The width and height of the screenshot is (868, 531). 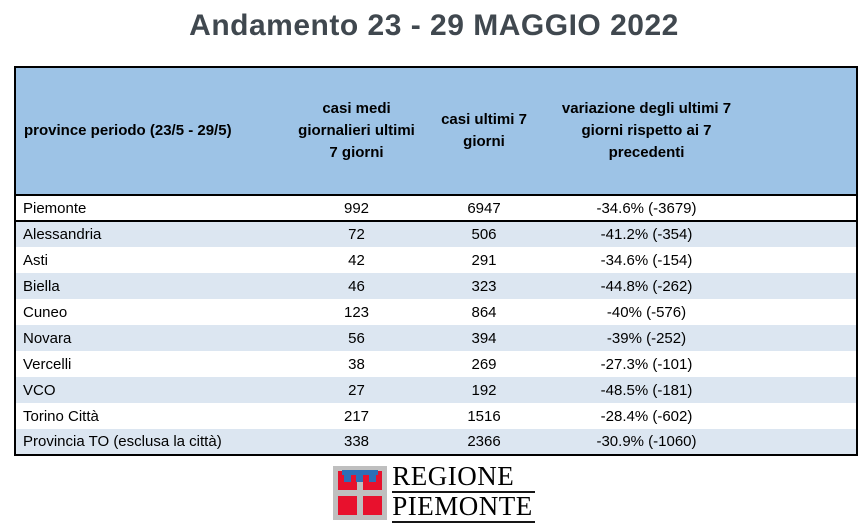 What do you see at coordinates (356, 312) in the screenshot?
I see `avg-cases-cell: 123` at bounding box center [356, 312].